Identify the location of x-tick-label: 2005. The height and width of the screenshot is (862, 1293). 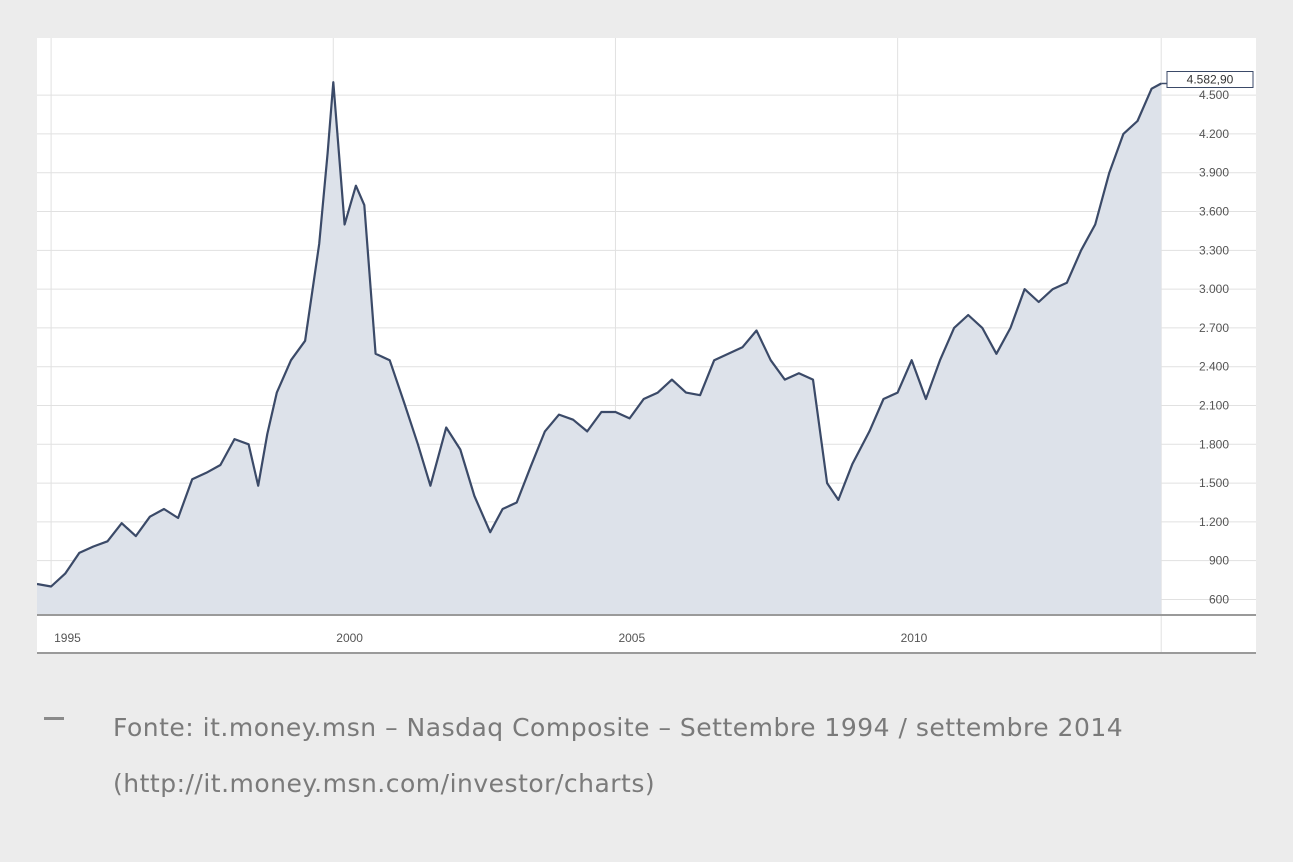
(631, 638).